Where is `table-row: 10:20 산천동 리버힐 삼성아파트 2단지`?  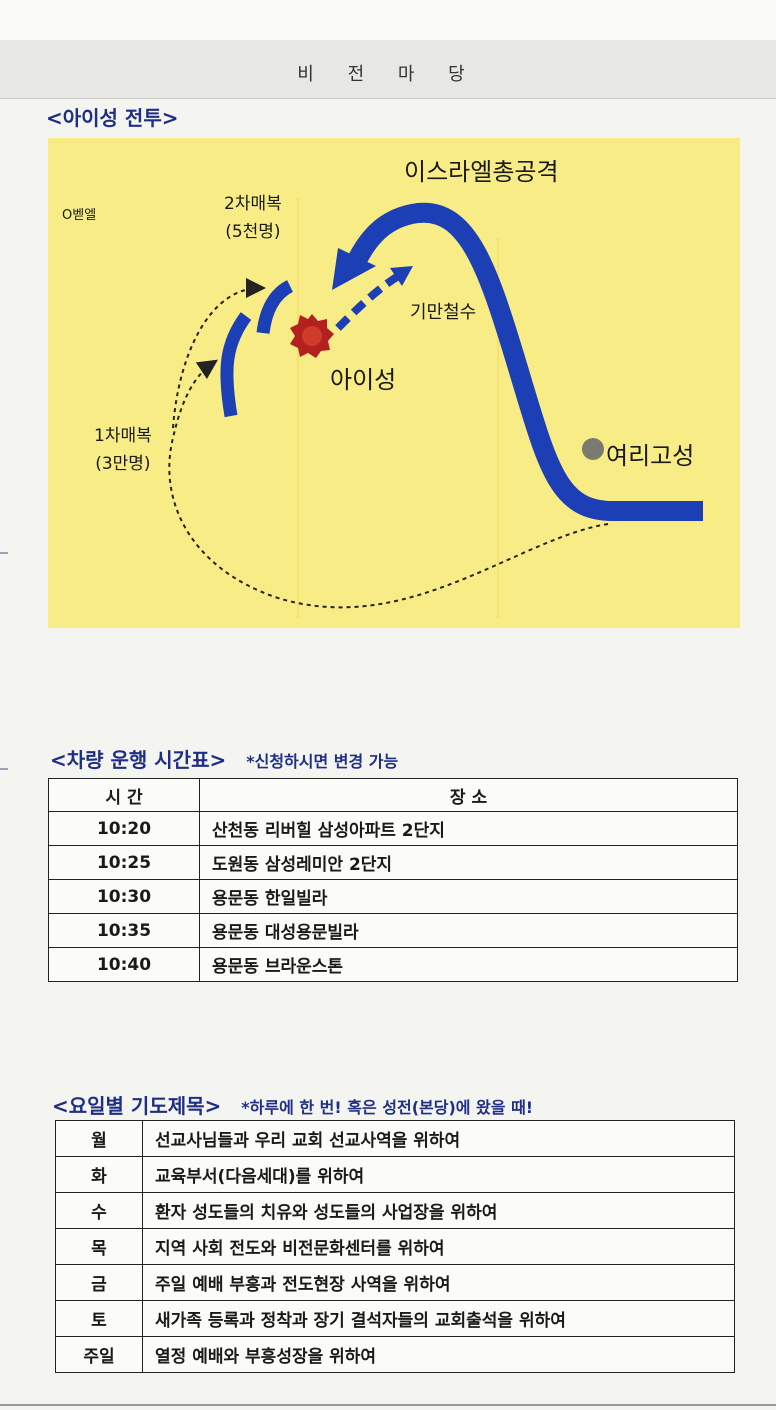
table-row: 10:20 산천동 리버힐 삼성아파트 2단지 is located at coordinates (393, 828).